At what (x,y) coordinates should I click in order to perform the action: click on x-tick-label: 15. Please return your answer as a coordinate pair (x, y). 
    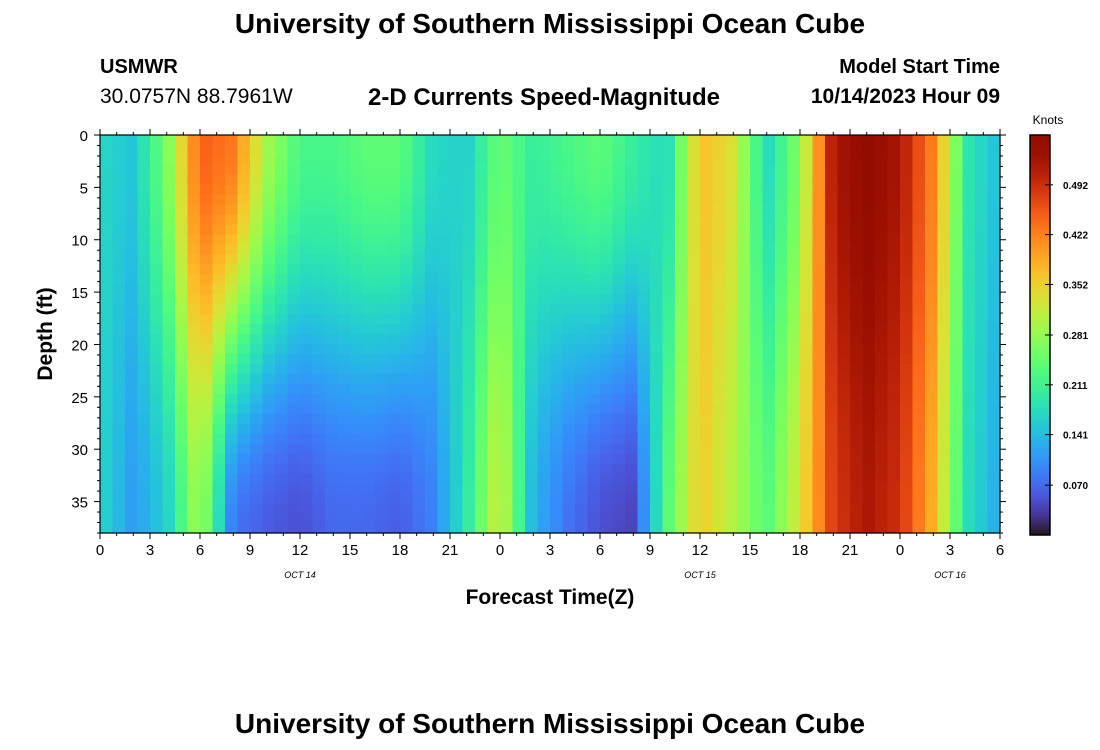
    Looking at the image, I should click on (350, 550).